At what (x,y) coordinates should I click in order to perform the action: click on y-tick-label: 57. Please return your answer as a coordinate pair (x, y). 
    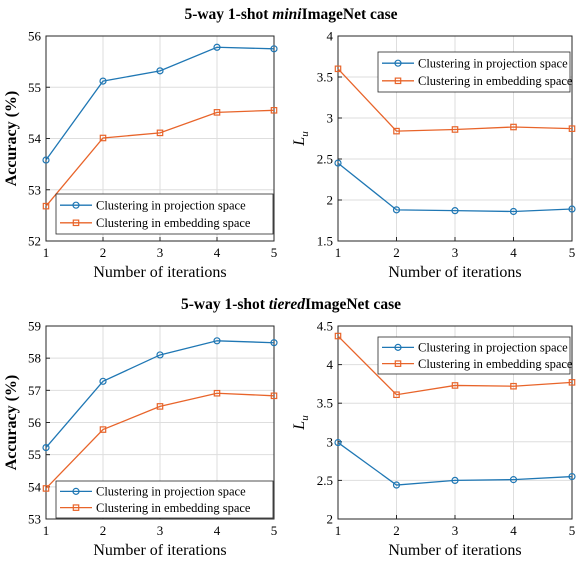
    Looking at the image, I should click on (35, 390).